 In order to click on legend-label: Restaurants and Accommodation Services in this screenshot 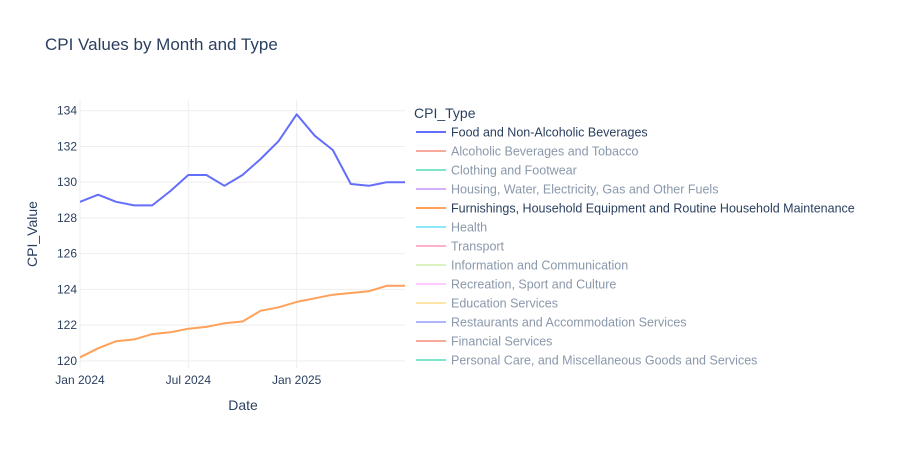, I will do `click(569, 323)`.